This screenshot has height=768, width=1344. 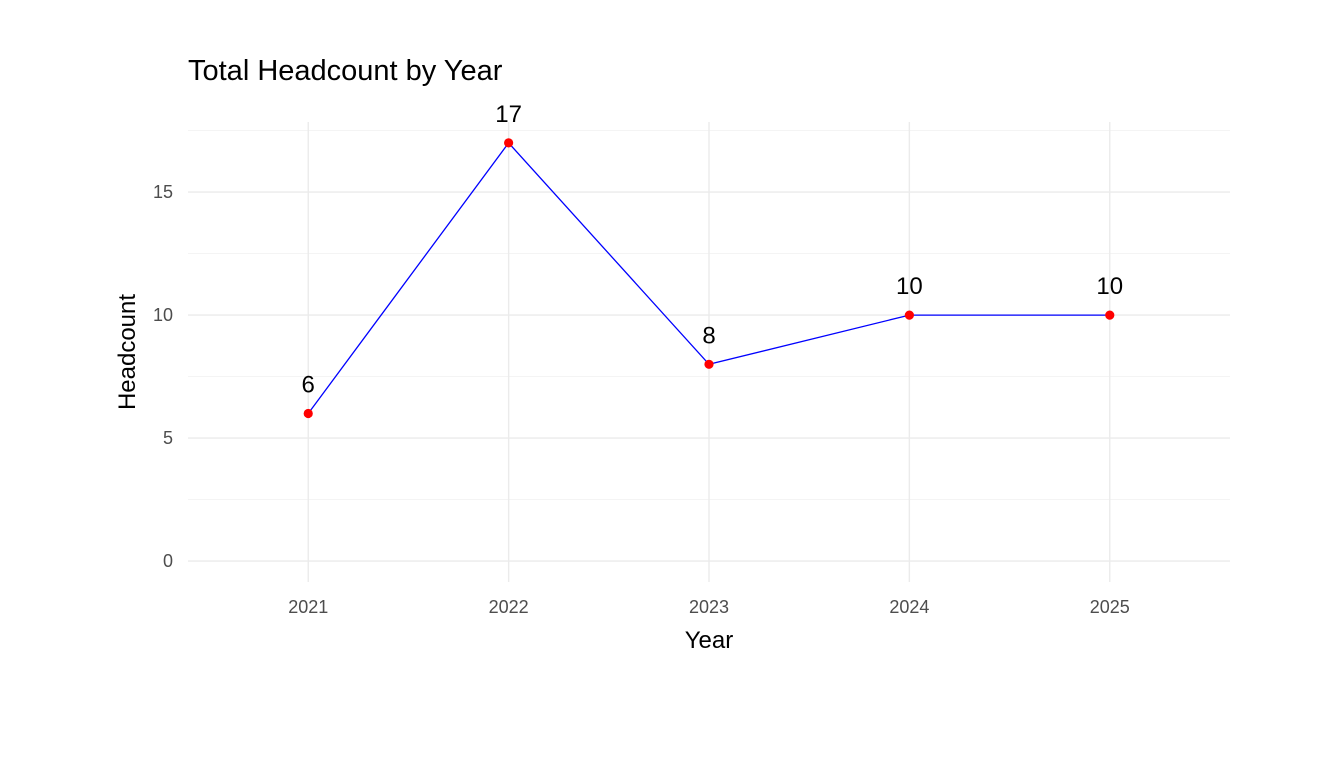 I want to click on x-tick-label: 2021, so click(x=308, y=607).